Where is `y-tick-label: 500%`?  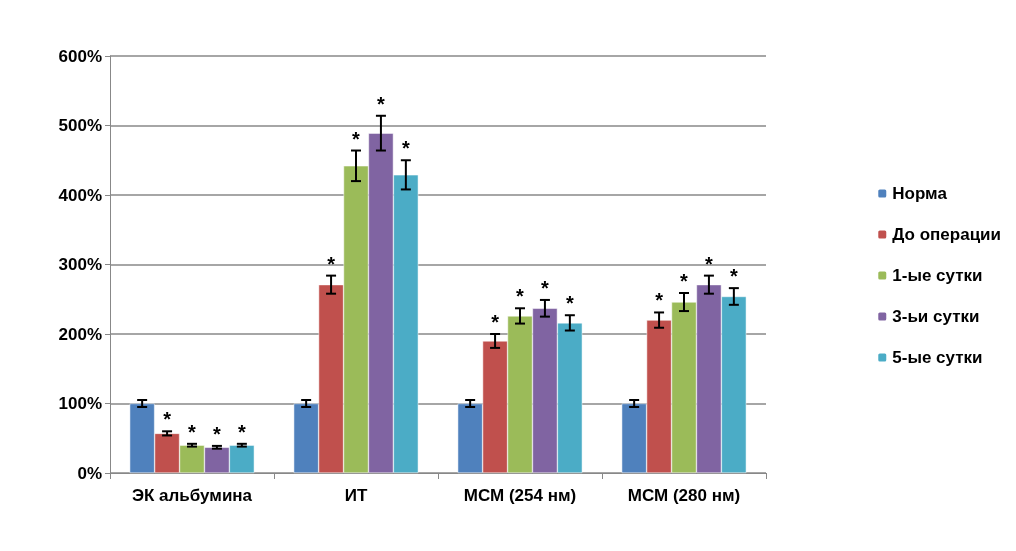 y-tick-label: 500% is located at coordinates (80, 125).